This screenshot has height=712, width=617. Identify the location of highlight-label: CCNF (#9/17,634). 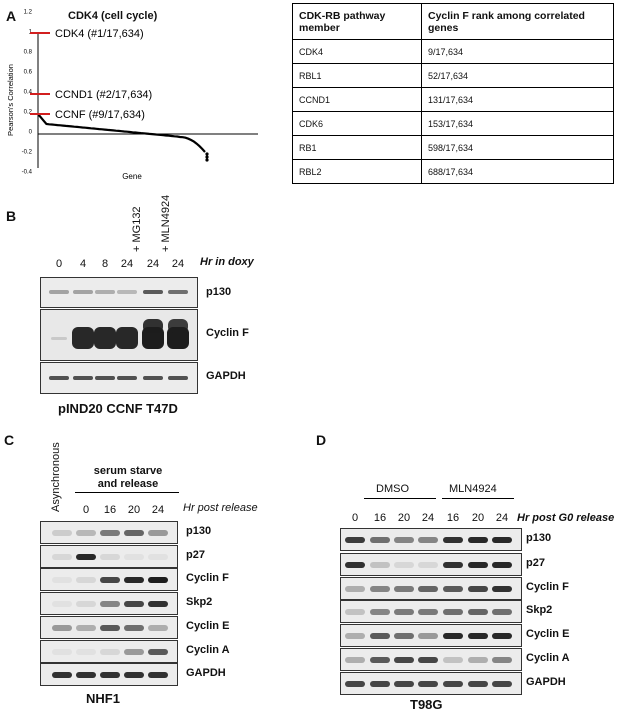
(100, 115).